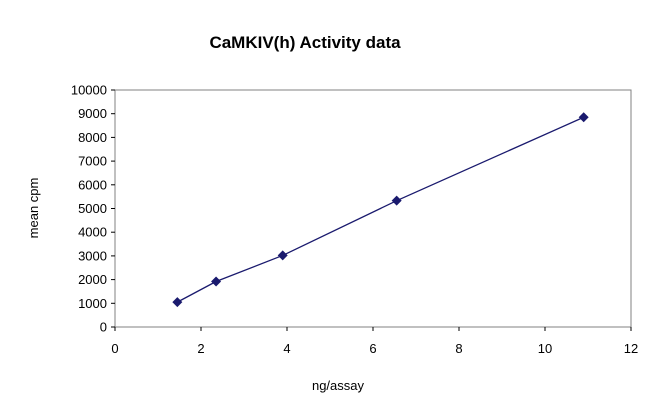 Image resolution: width=650 pixels, height=410 pixels. What do you see at coordinates (631, 348) in the screenshot?
I see `x-tick-label: 12` at bounding box center [631, 348].